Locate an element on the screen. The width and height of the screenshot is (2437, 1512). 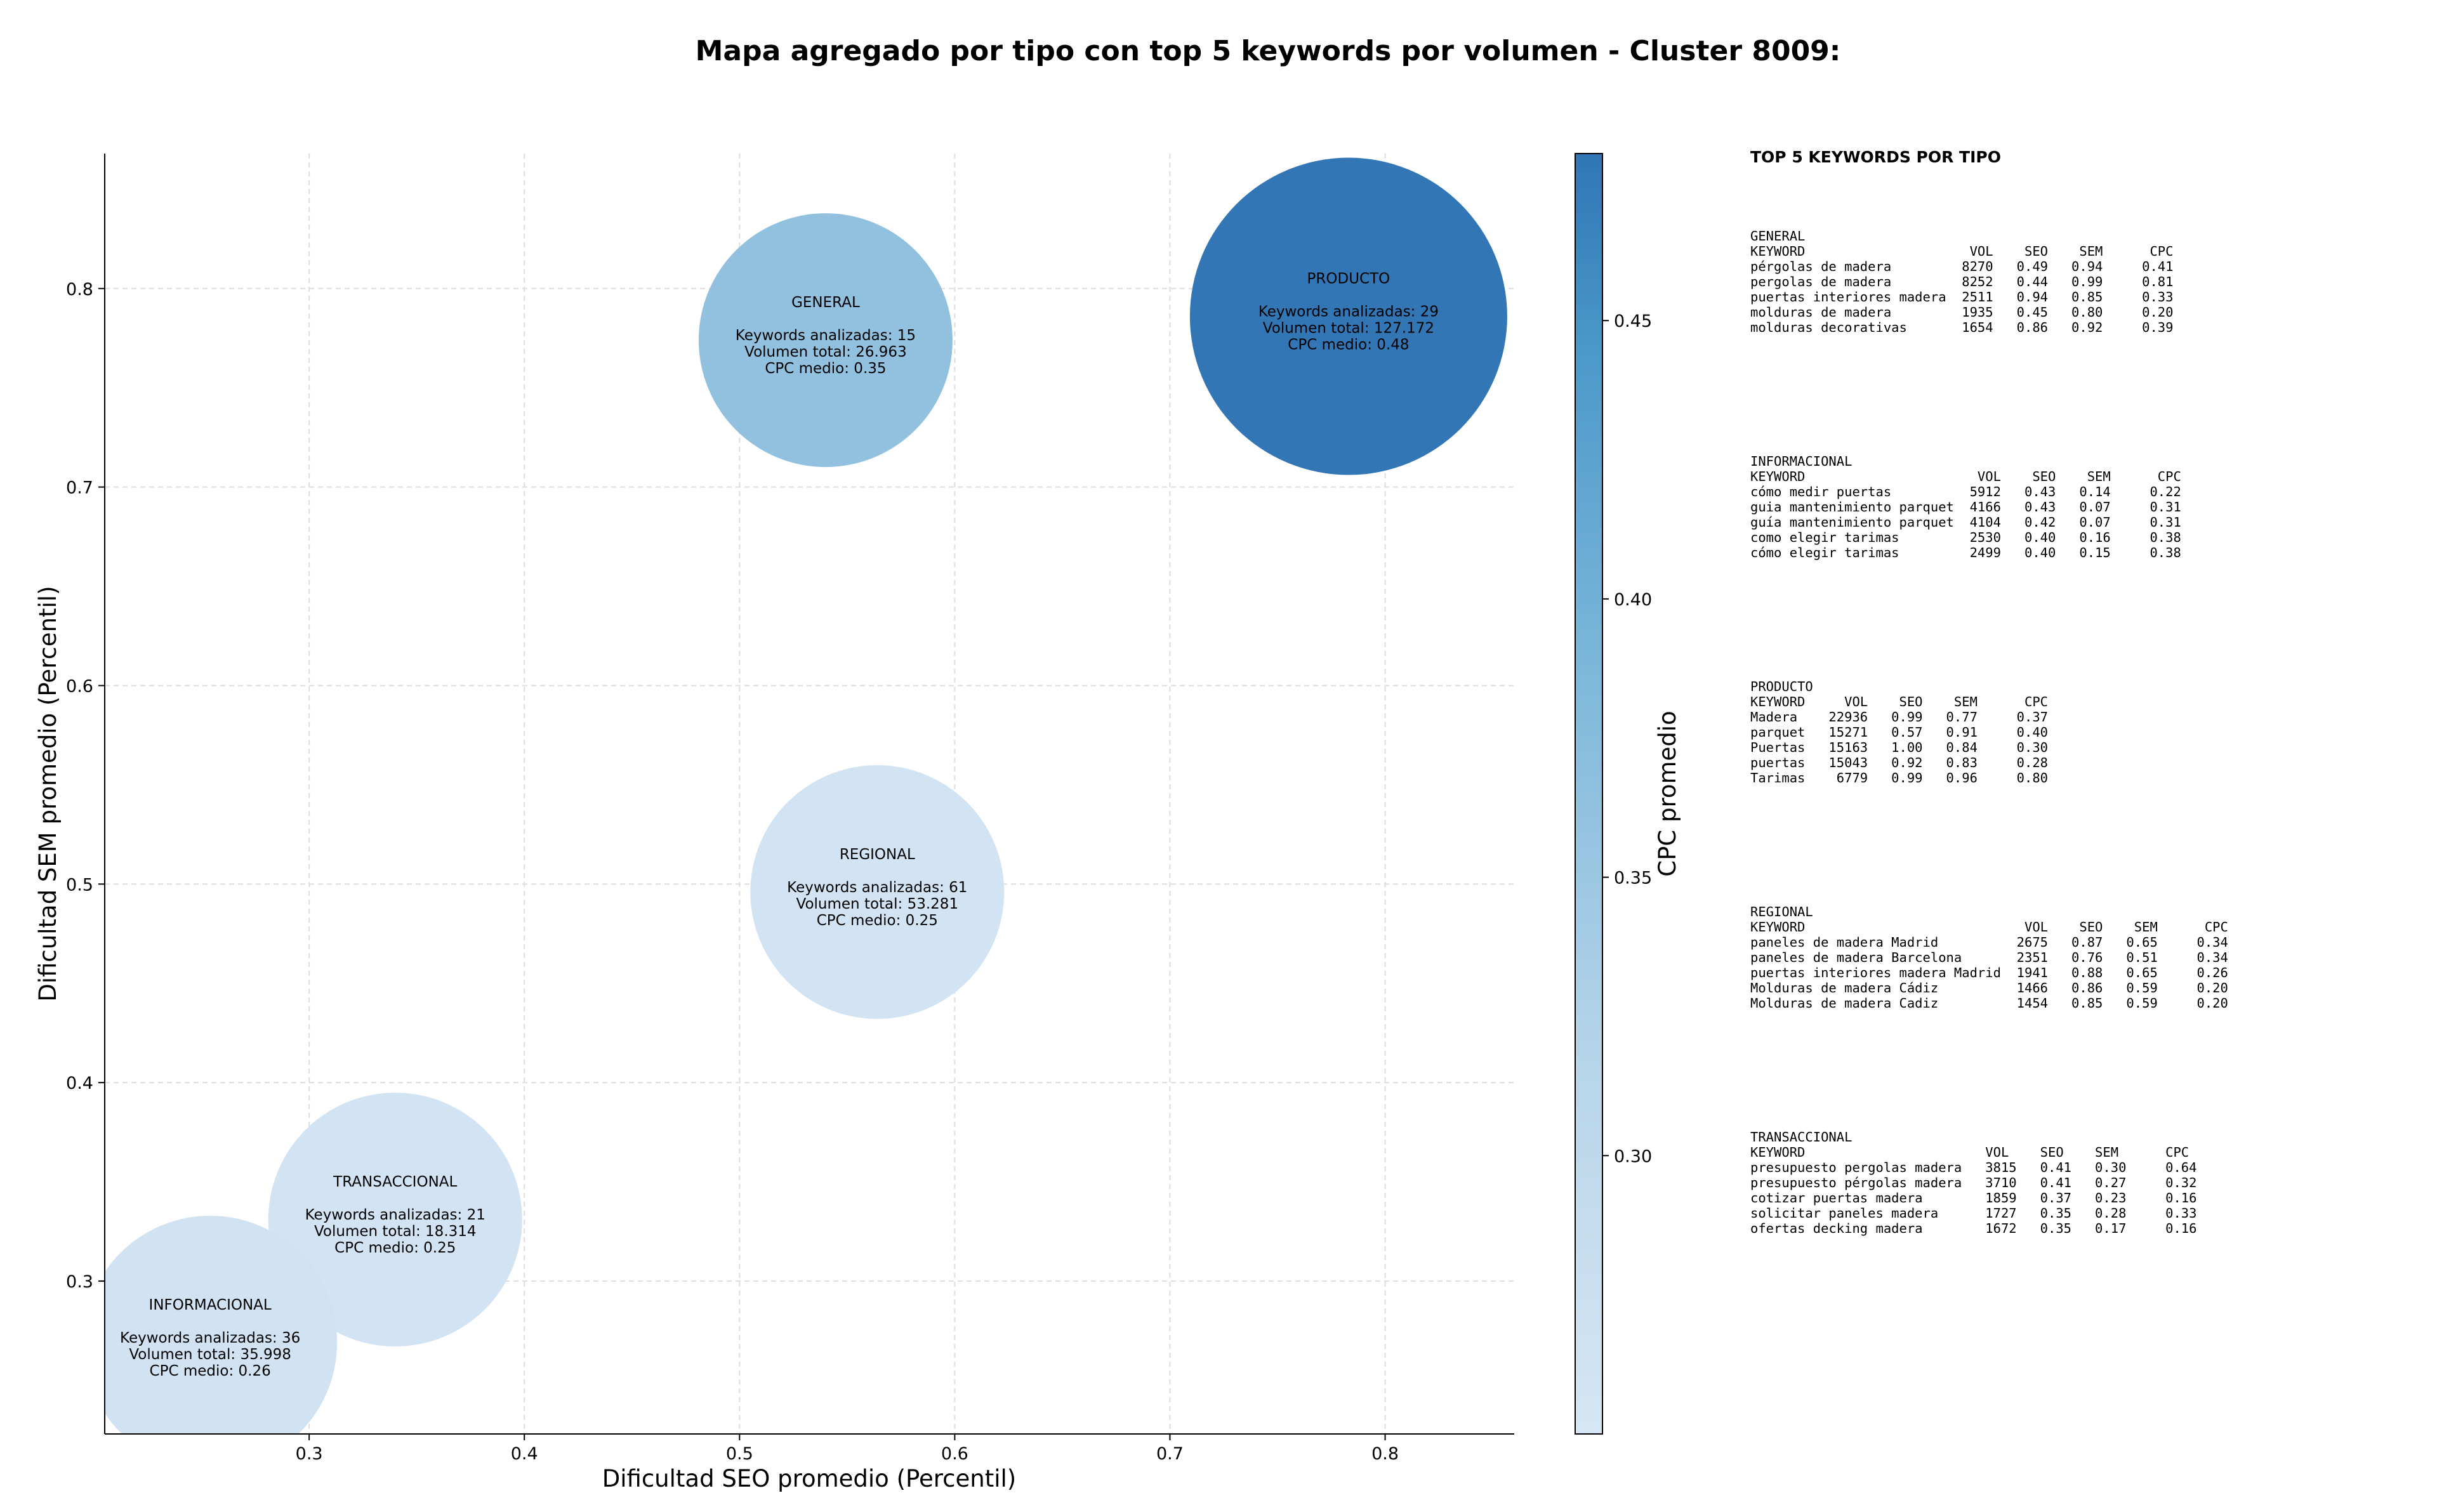
colorbar-tick-label: 0.30 is located at coordinates (1633, 1157).